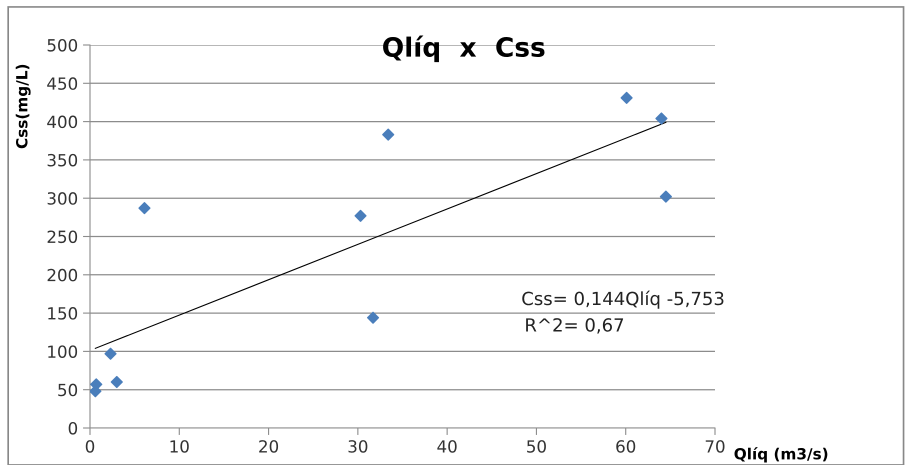 Image resolution: width=909 pixels, height=465 pixels. I want to click on annotation: R^2= 0,67, so click(575, 326).